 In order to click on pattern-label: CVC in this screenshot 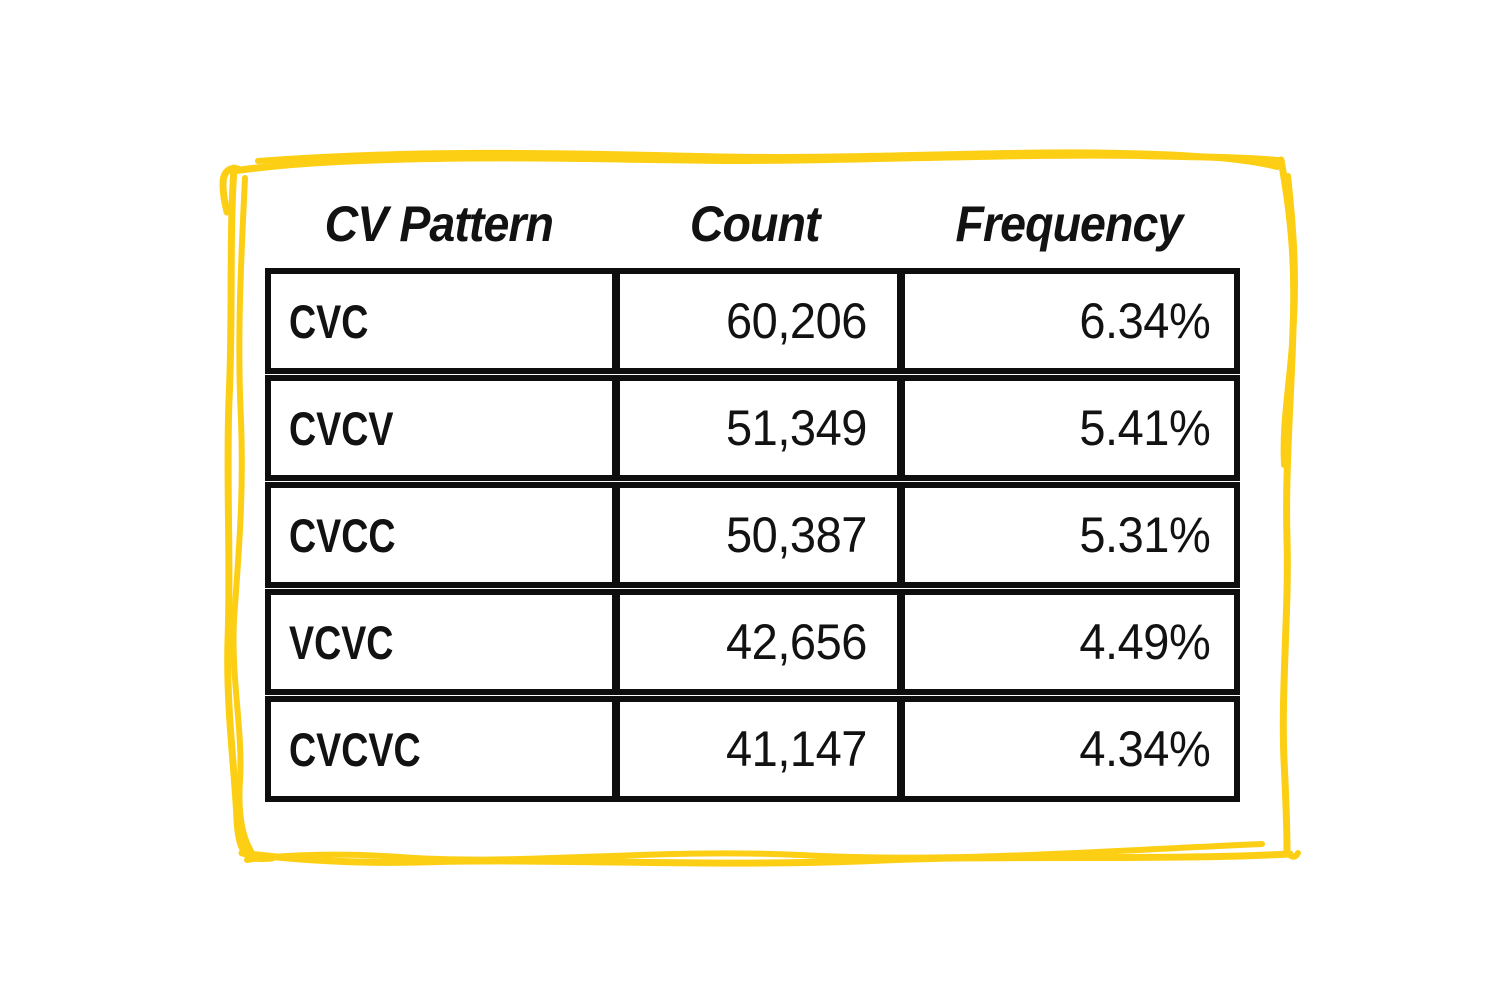, I will do `click(329, 321)`.